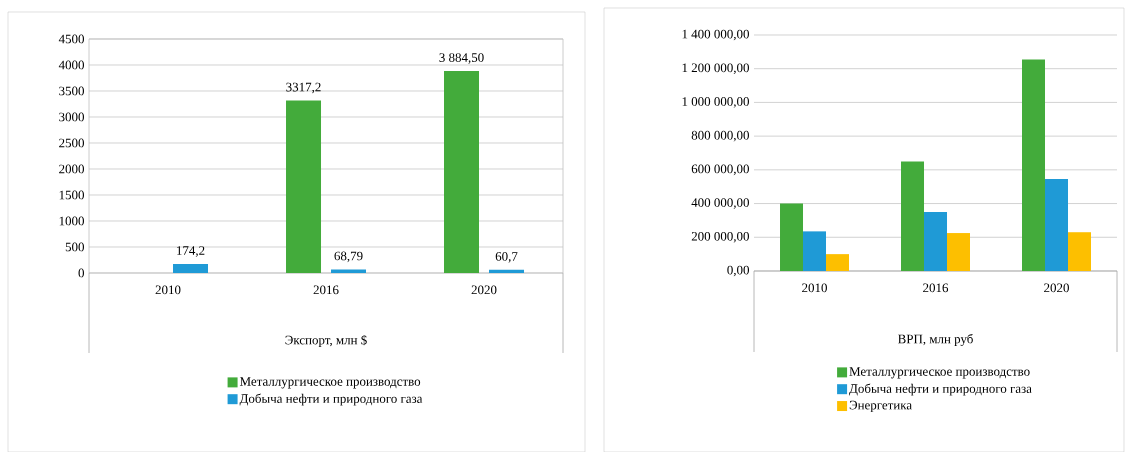 The image size is (1128, 452). What do you see at coordinates (715, 69) in the screenshot?
I see `y-tick-label: 1 200 000,00` at bounding box center [715, 69].